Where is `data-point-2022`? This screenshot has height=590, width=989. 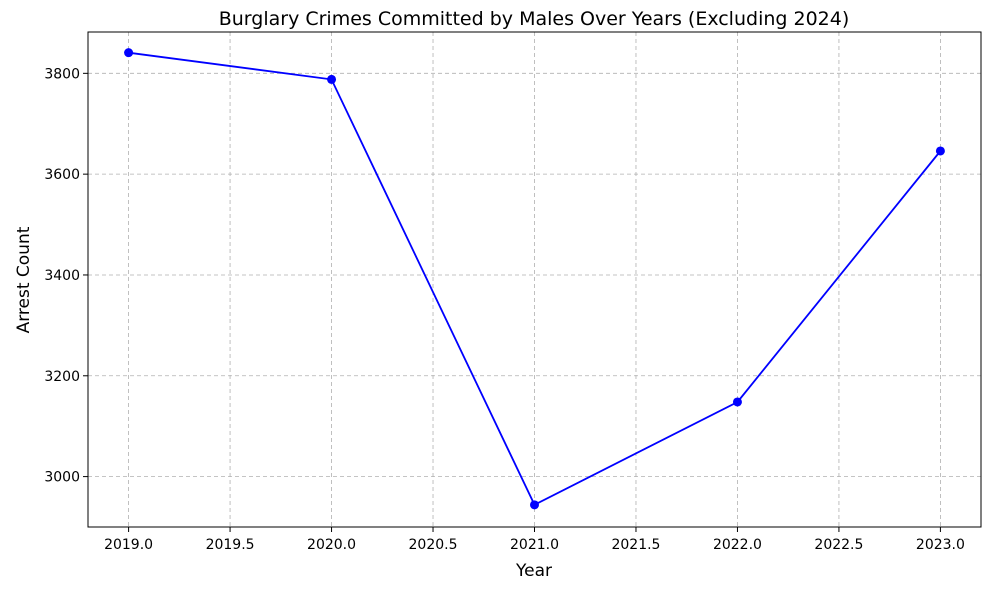 data-point-2022 is located at coordinates (737, 402).